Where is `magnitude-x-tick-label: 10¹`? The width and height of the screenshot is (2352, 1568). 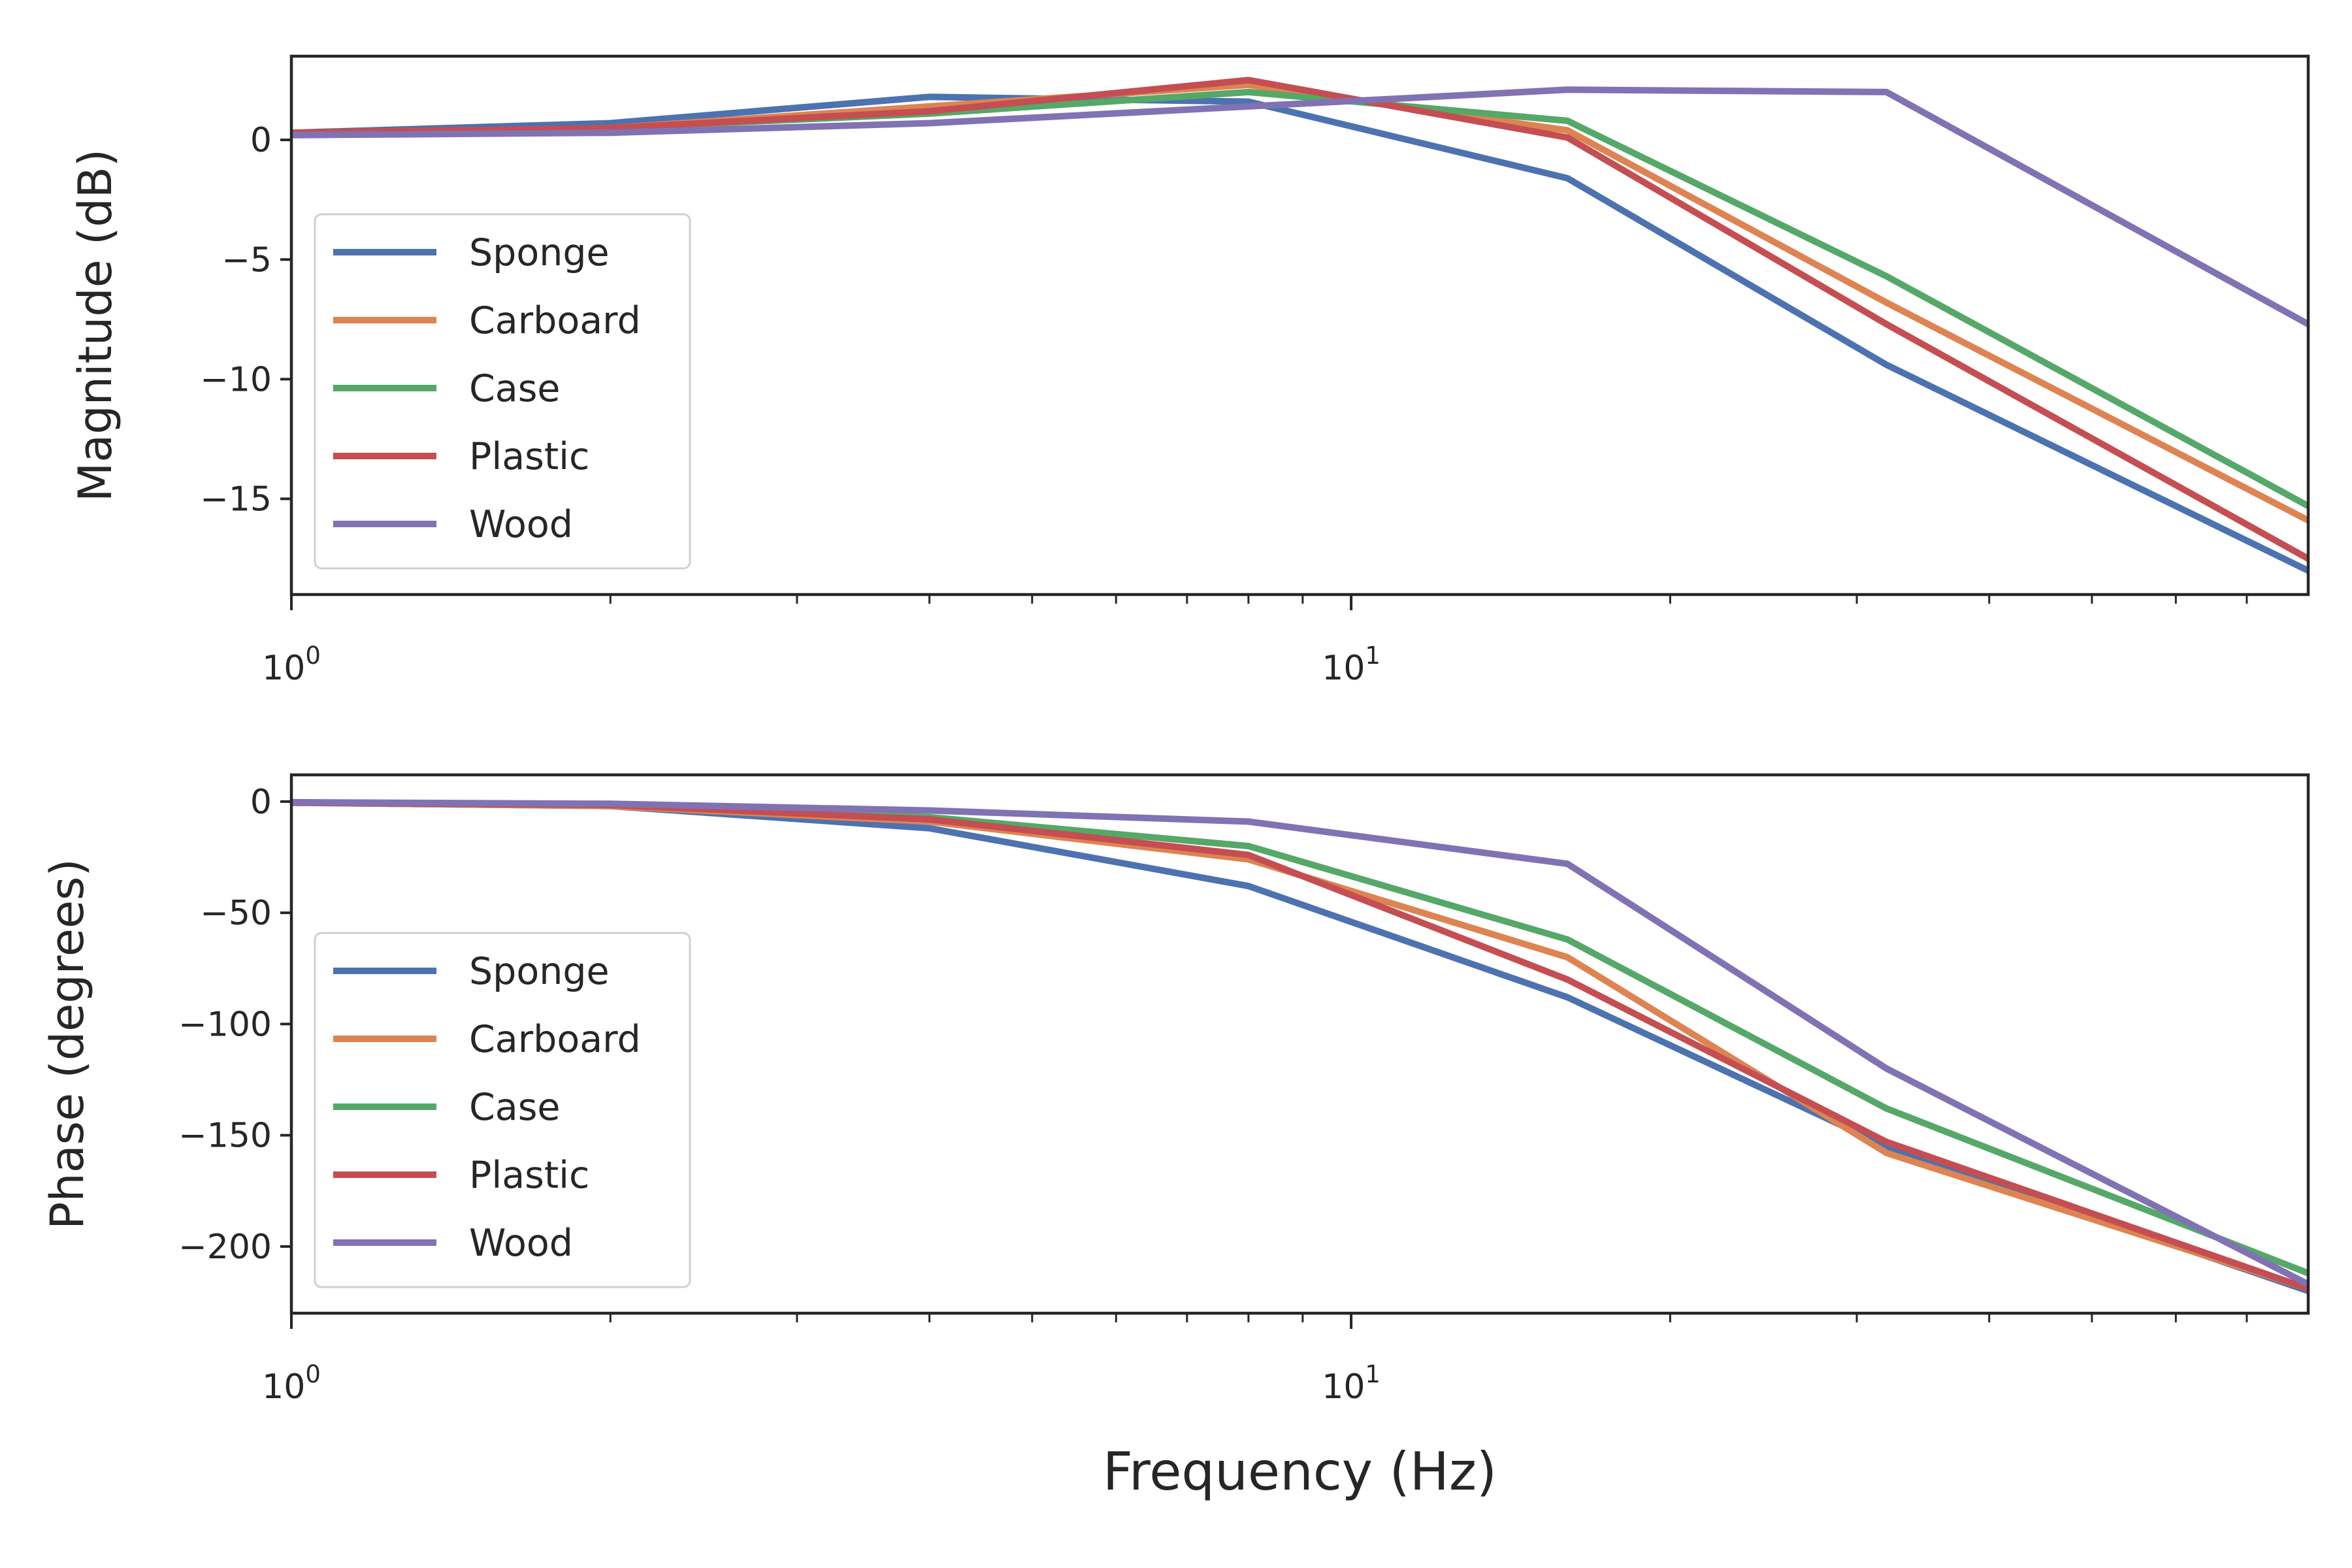
magnitude-x-tick-label: 10¹ is located at coordinates (1351, 665).